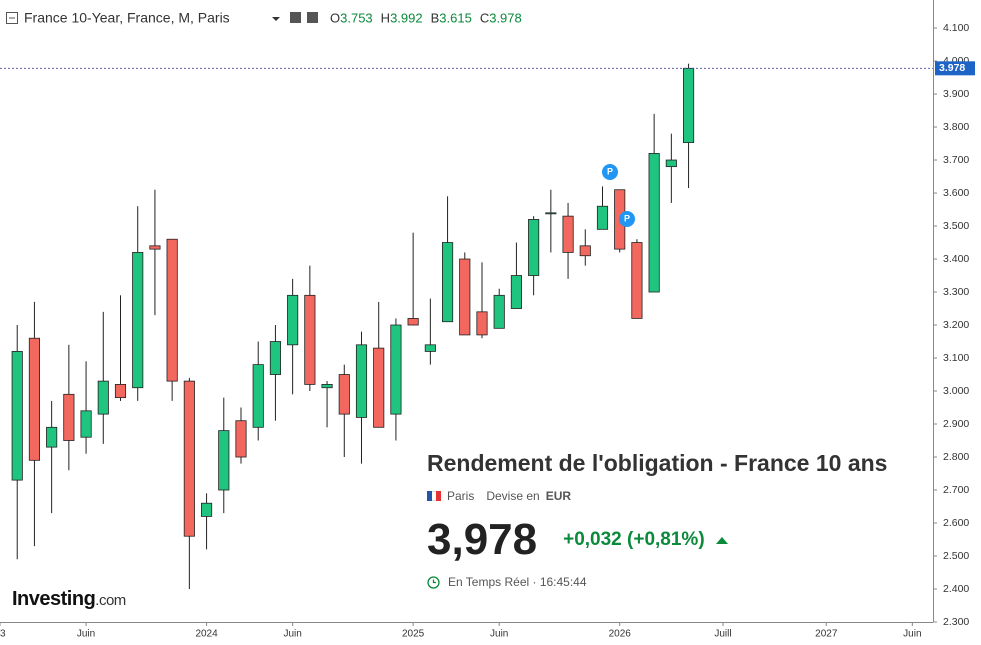  I want to click on y-tick-label: 2.900, so click(956, 424).